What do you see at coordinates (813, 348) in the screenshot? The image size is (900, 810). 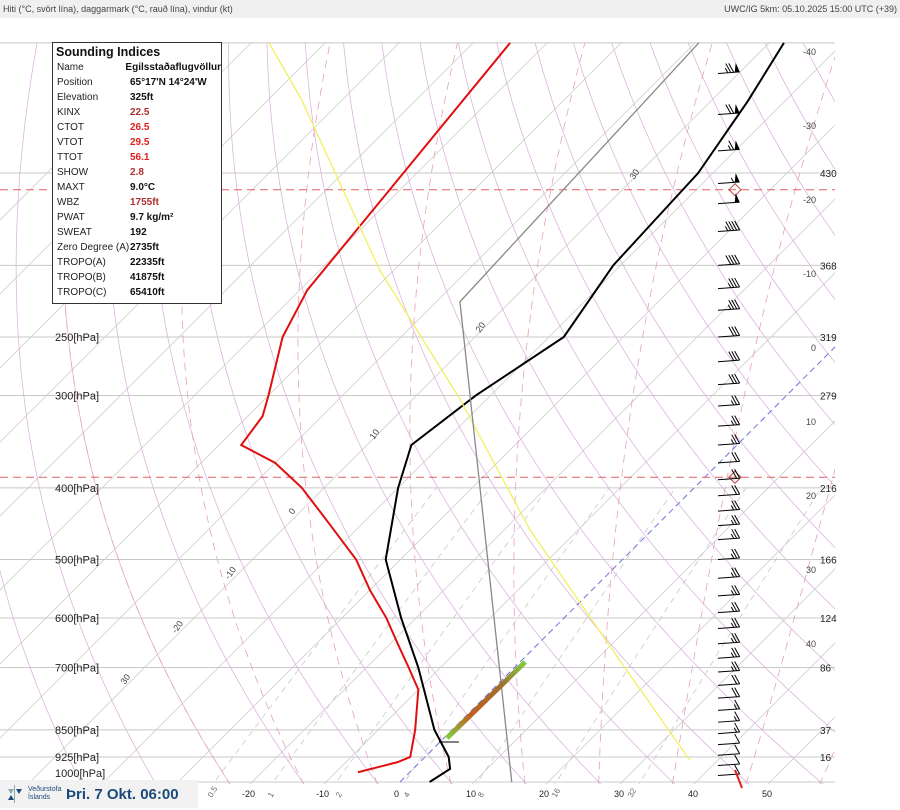 I see `isotherm-edge-label: 0` at bounding box center [813, 348].